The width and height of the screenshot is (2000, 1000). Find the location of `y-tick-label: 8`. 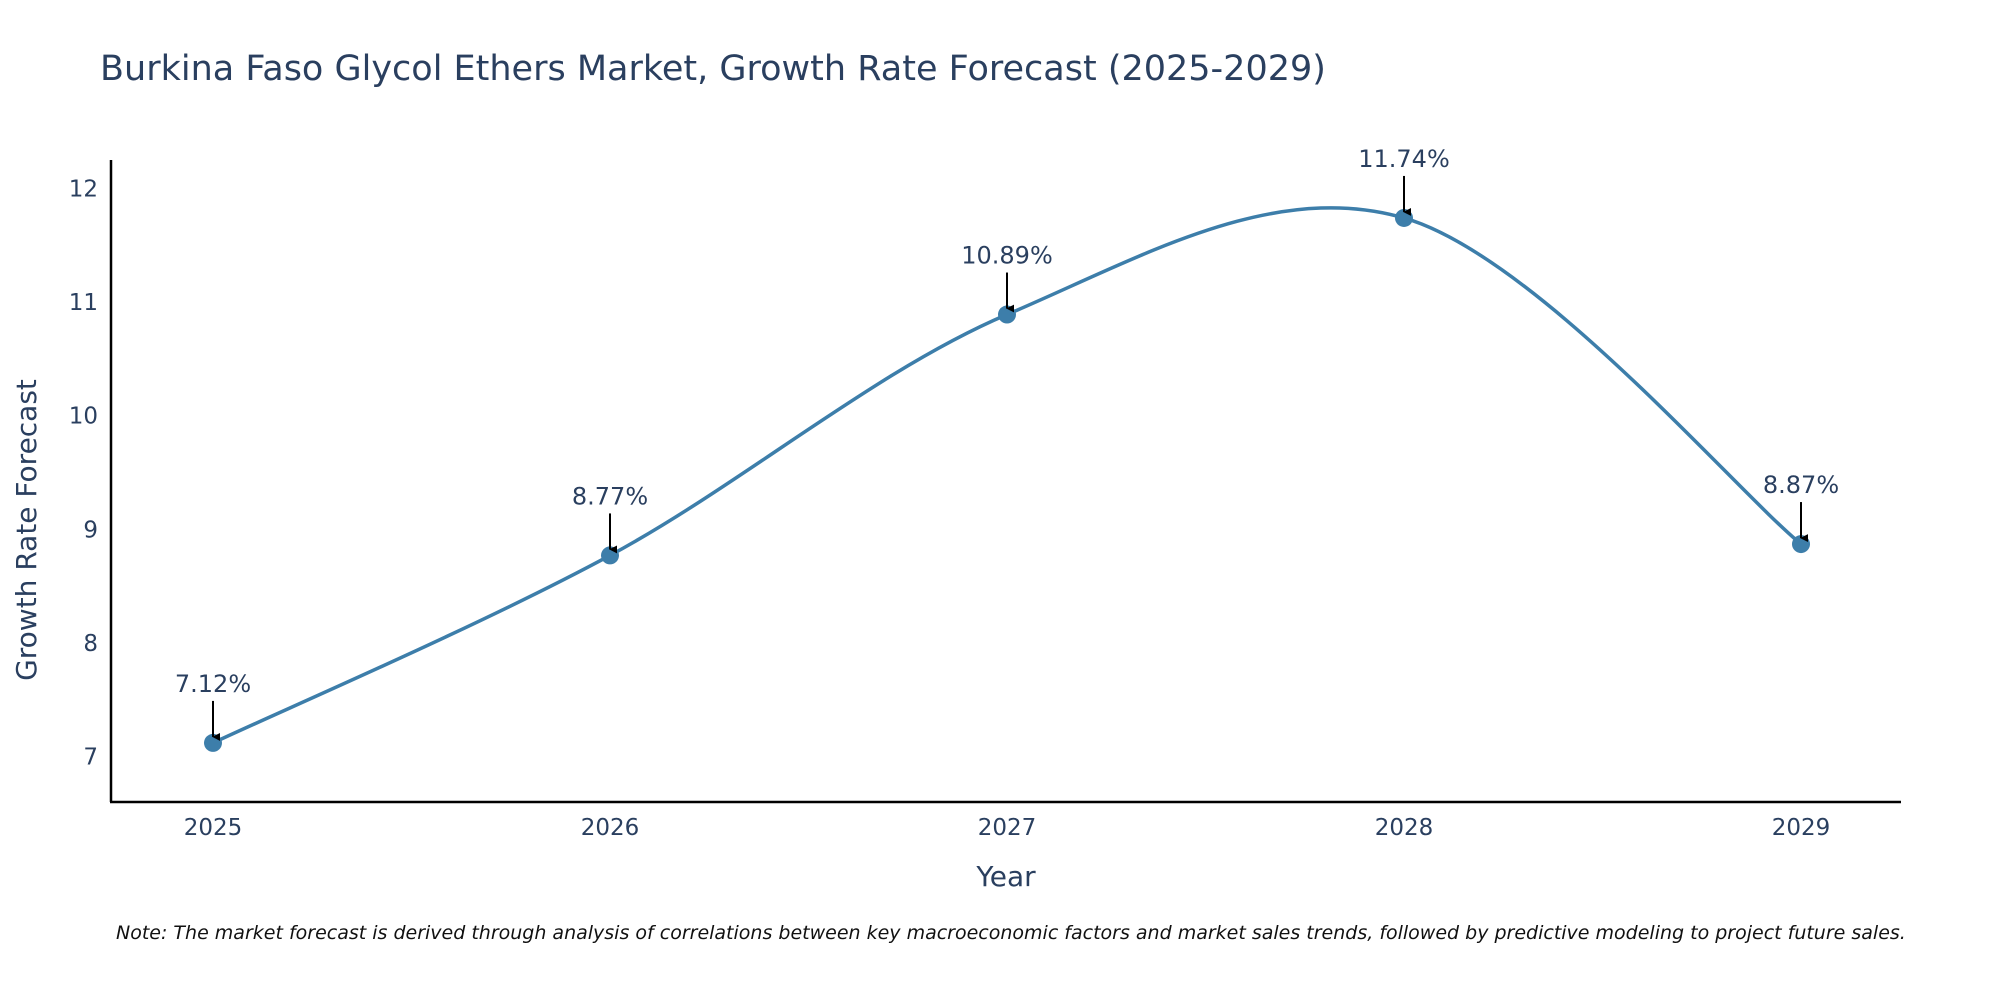

y-tick-label: 8 is located at coordinates (90, 644).